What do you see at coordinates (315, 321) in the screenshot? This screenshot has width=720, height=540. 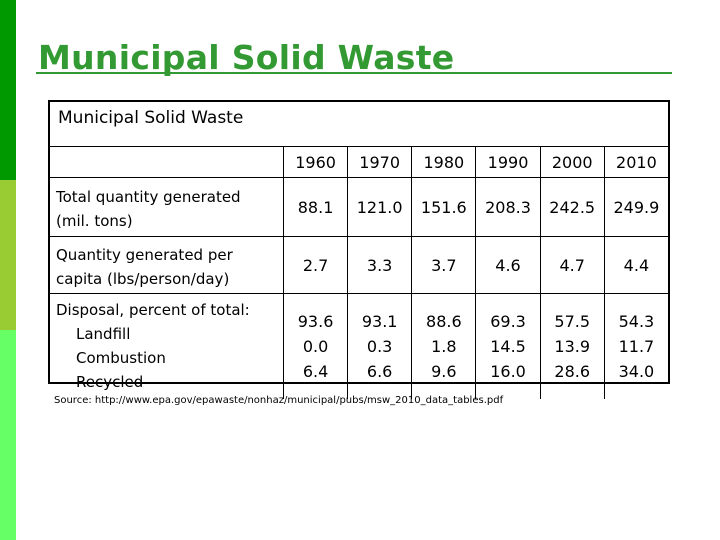 I see `landfill-value: 93.6` at bounding box center [315, 321].